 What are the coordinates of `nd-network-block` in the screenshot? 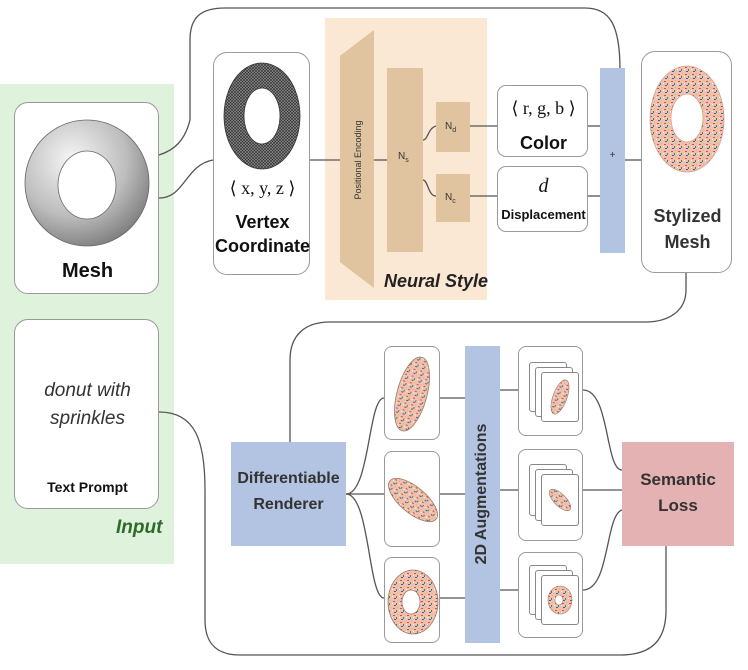 It's located at (453, 127).